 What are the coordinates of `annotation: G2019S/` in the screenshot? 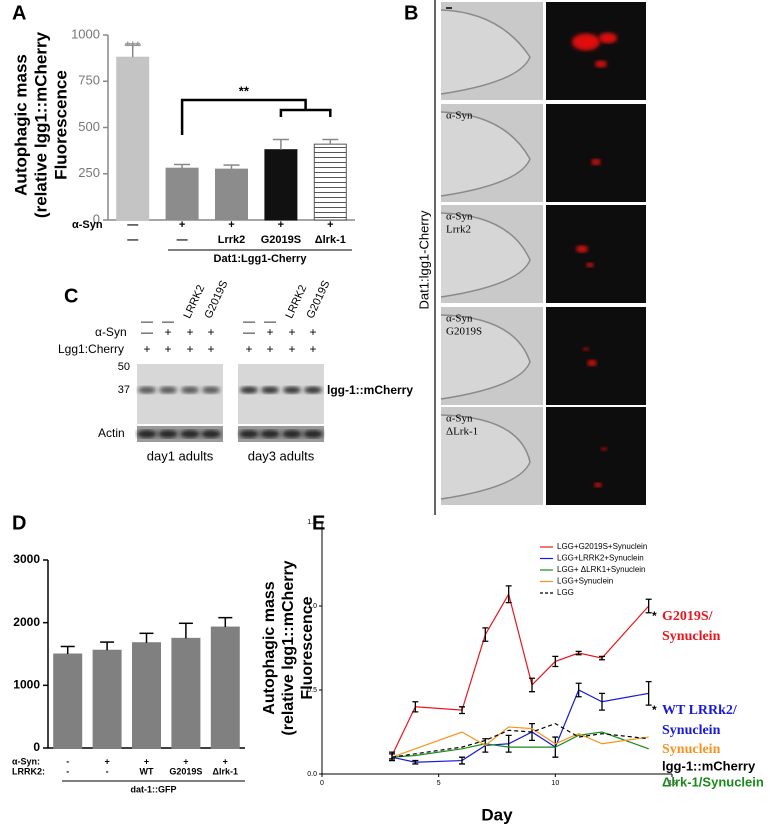 It's located at (688, 616).